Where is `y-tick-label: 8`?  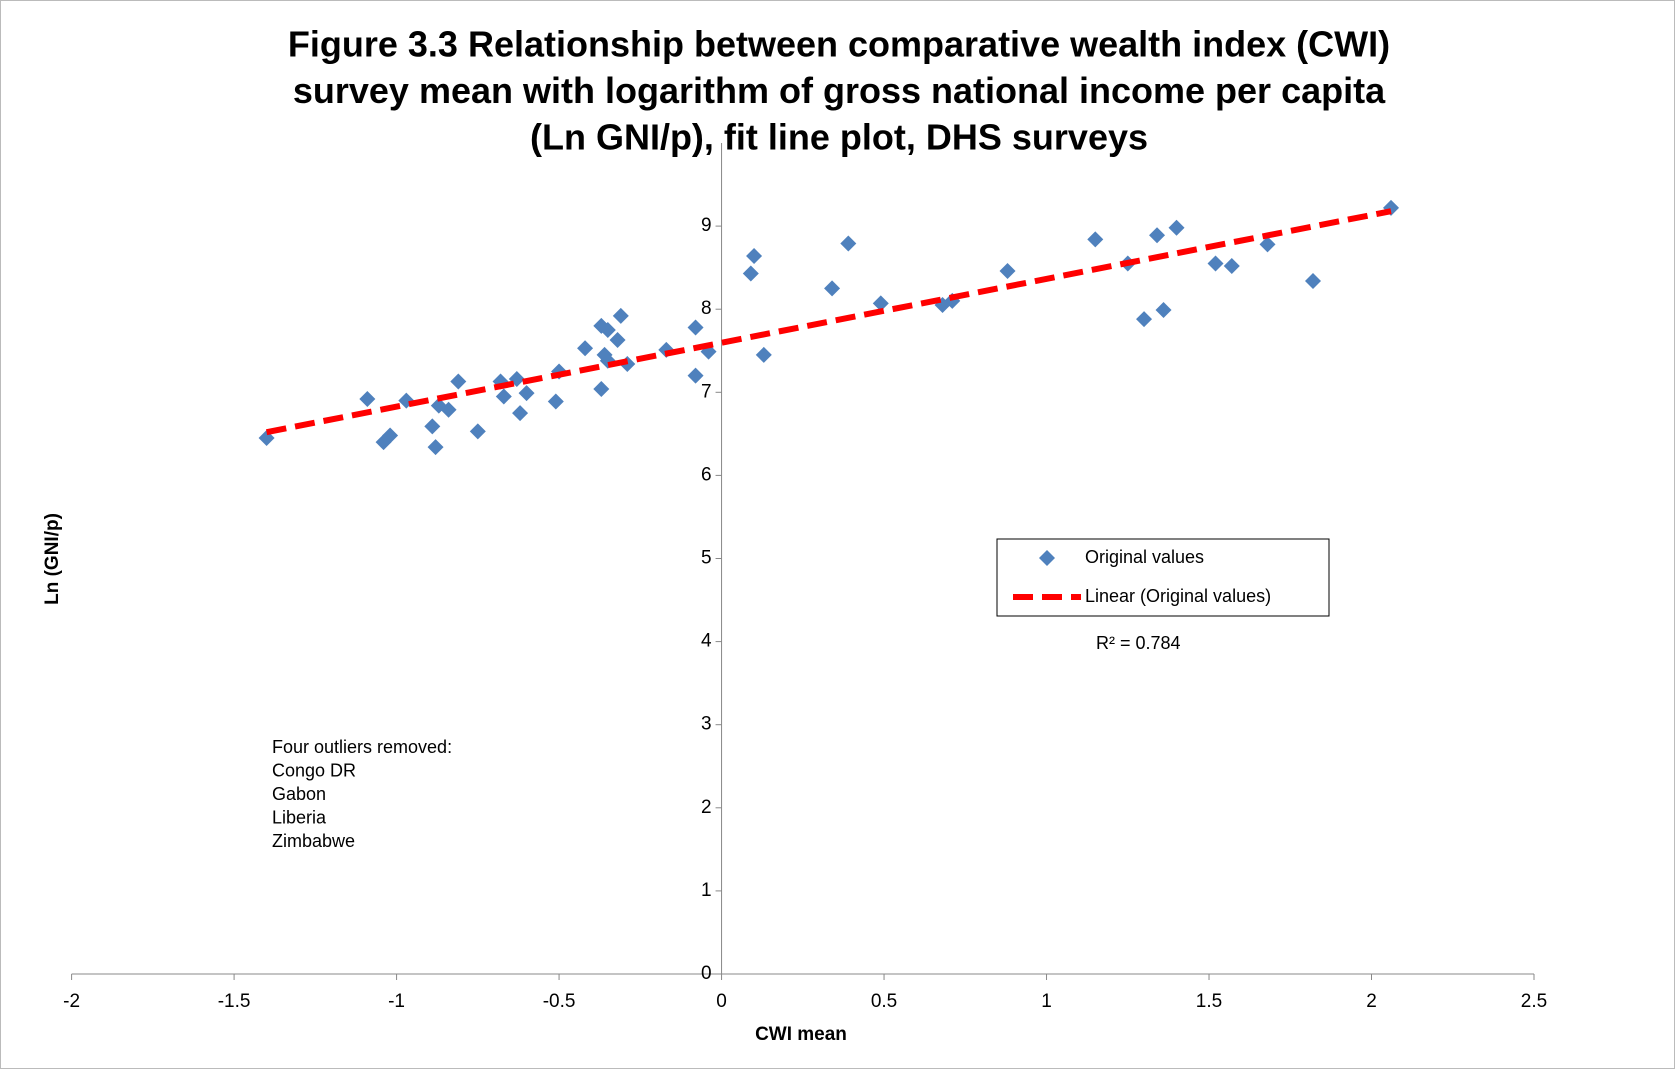
y-tick-label: 8 is located at coordinates (706, 308).